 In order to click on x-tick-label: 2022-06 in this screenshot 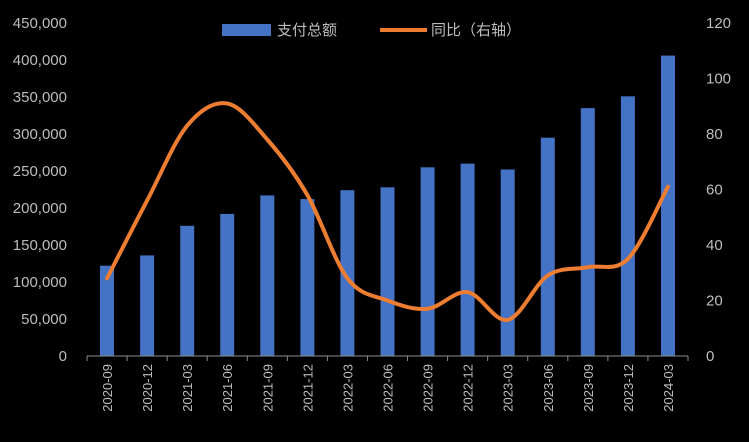, I will do `click(388, 388)`.